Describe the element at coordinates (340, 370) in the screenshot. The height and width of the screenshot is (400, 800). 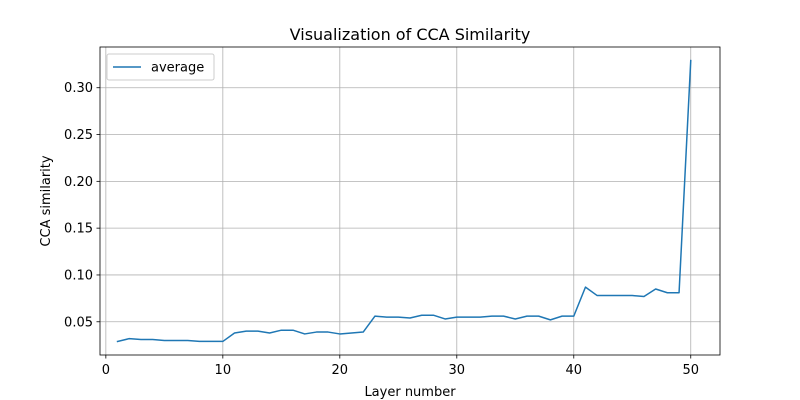
I see `x-tick-label: 20` at that location.